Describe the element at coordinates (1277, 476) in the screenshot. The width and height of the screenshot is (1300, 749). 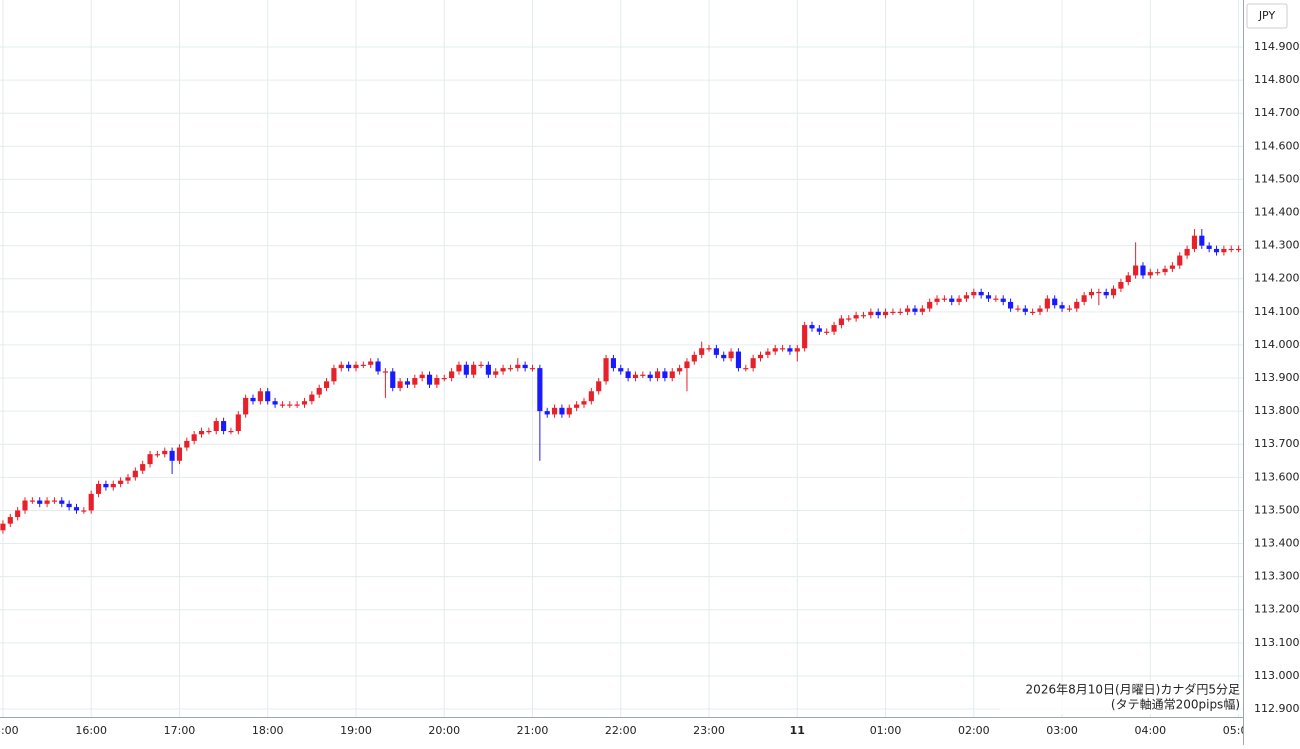
I see `y-tick-label: 113.600` at that location.